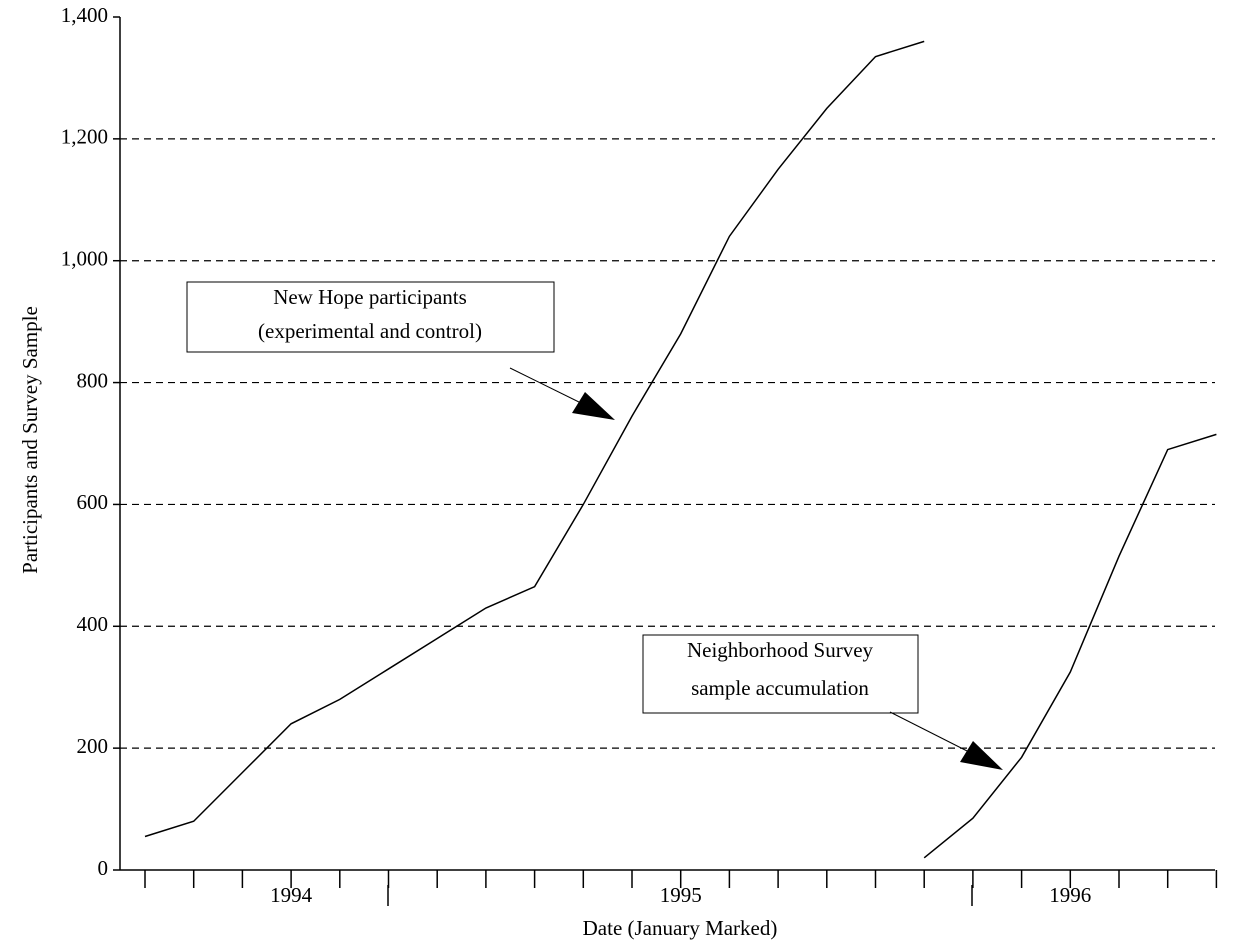  What do you see at coordinates (780, 650) in the screenshot?
I see `annotation-text: Neighborhood Survey` at bounding box center [780, 650].